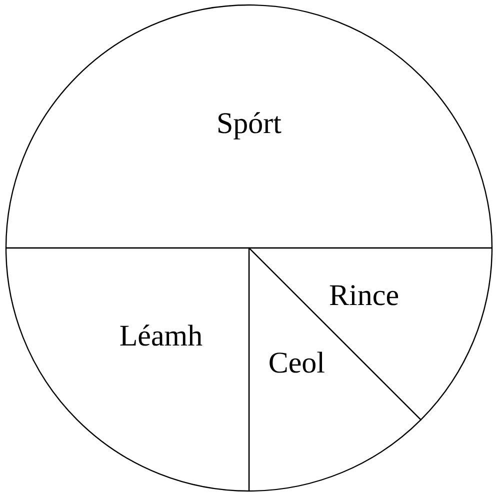 The width and height of the screenshot is (496, 497). What do you see at coordinates (161, 336) in the screenshot?
I see `slice-label: Léamh` at bounding box center [161, 336].